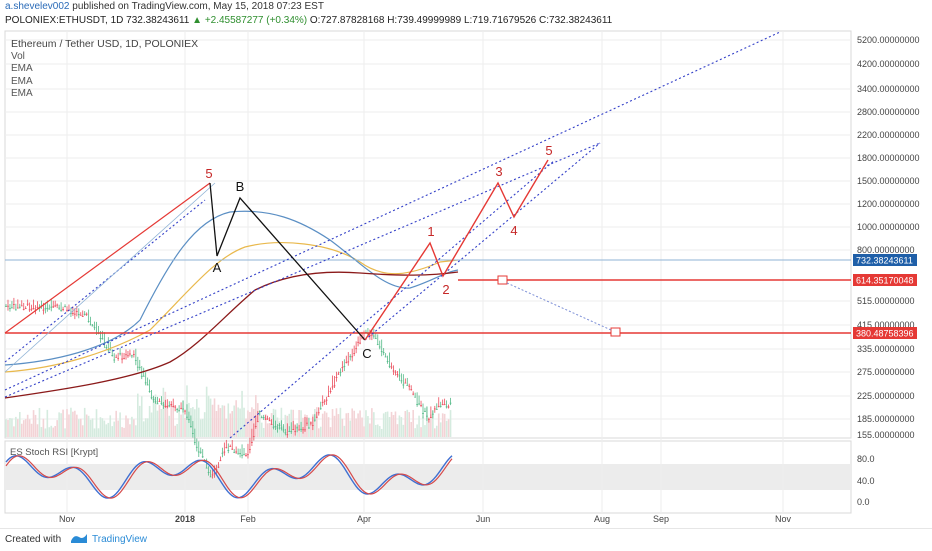 The image size is (932, 551). What do you see at coordinates (158, 20) in the screenshot?
I see `last-price: 732.38243611` at bounding box center [158, 20].